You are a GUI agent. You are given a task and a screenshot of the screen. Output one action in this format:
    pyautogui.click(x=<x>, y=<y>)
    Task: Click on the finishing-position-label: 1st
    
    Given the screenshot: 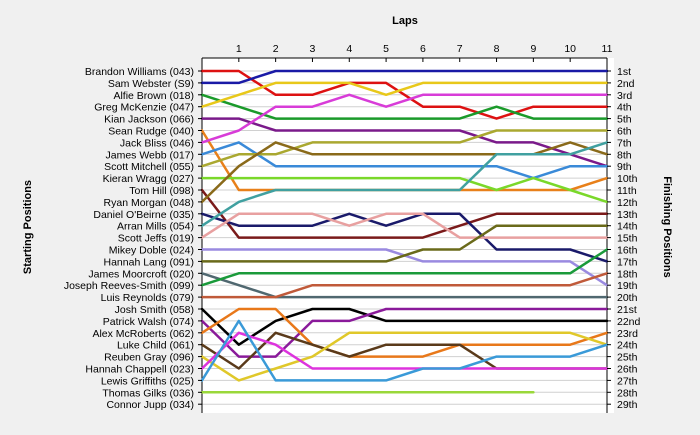 What is the action you would take?
    pyautogui.click(x=624, y=72)
    